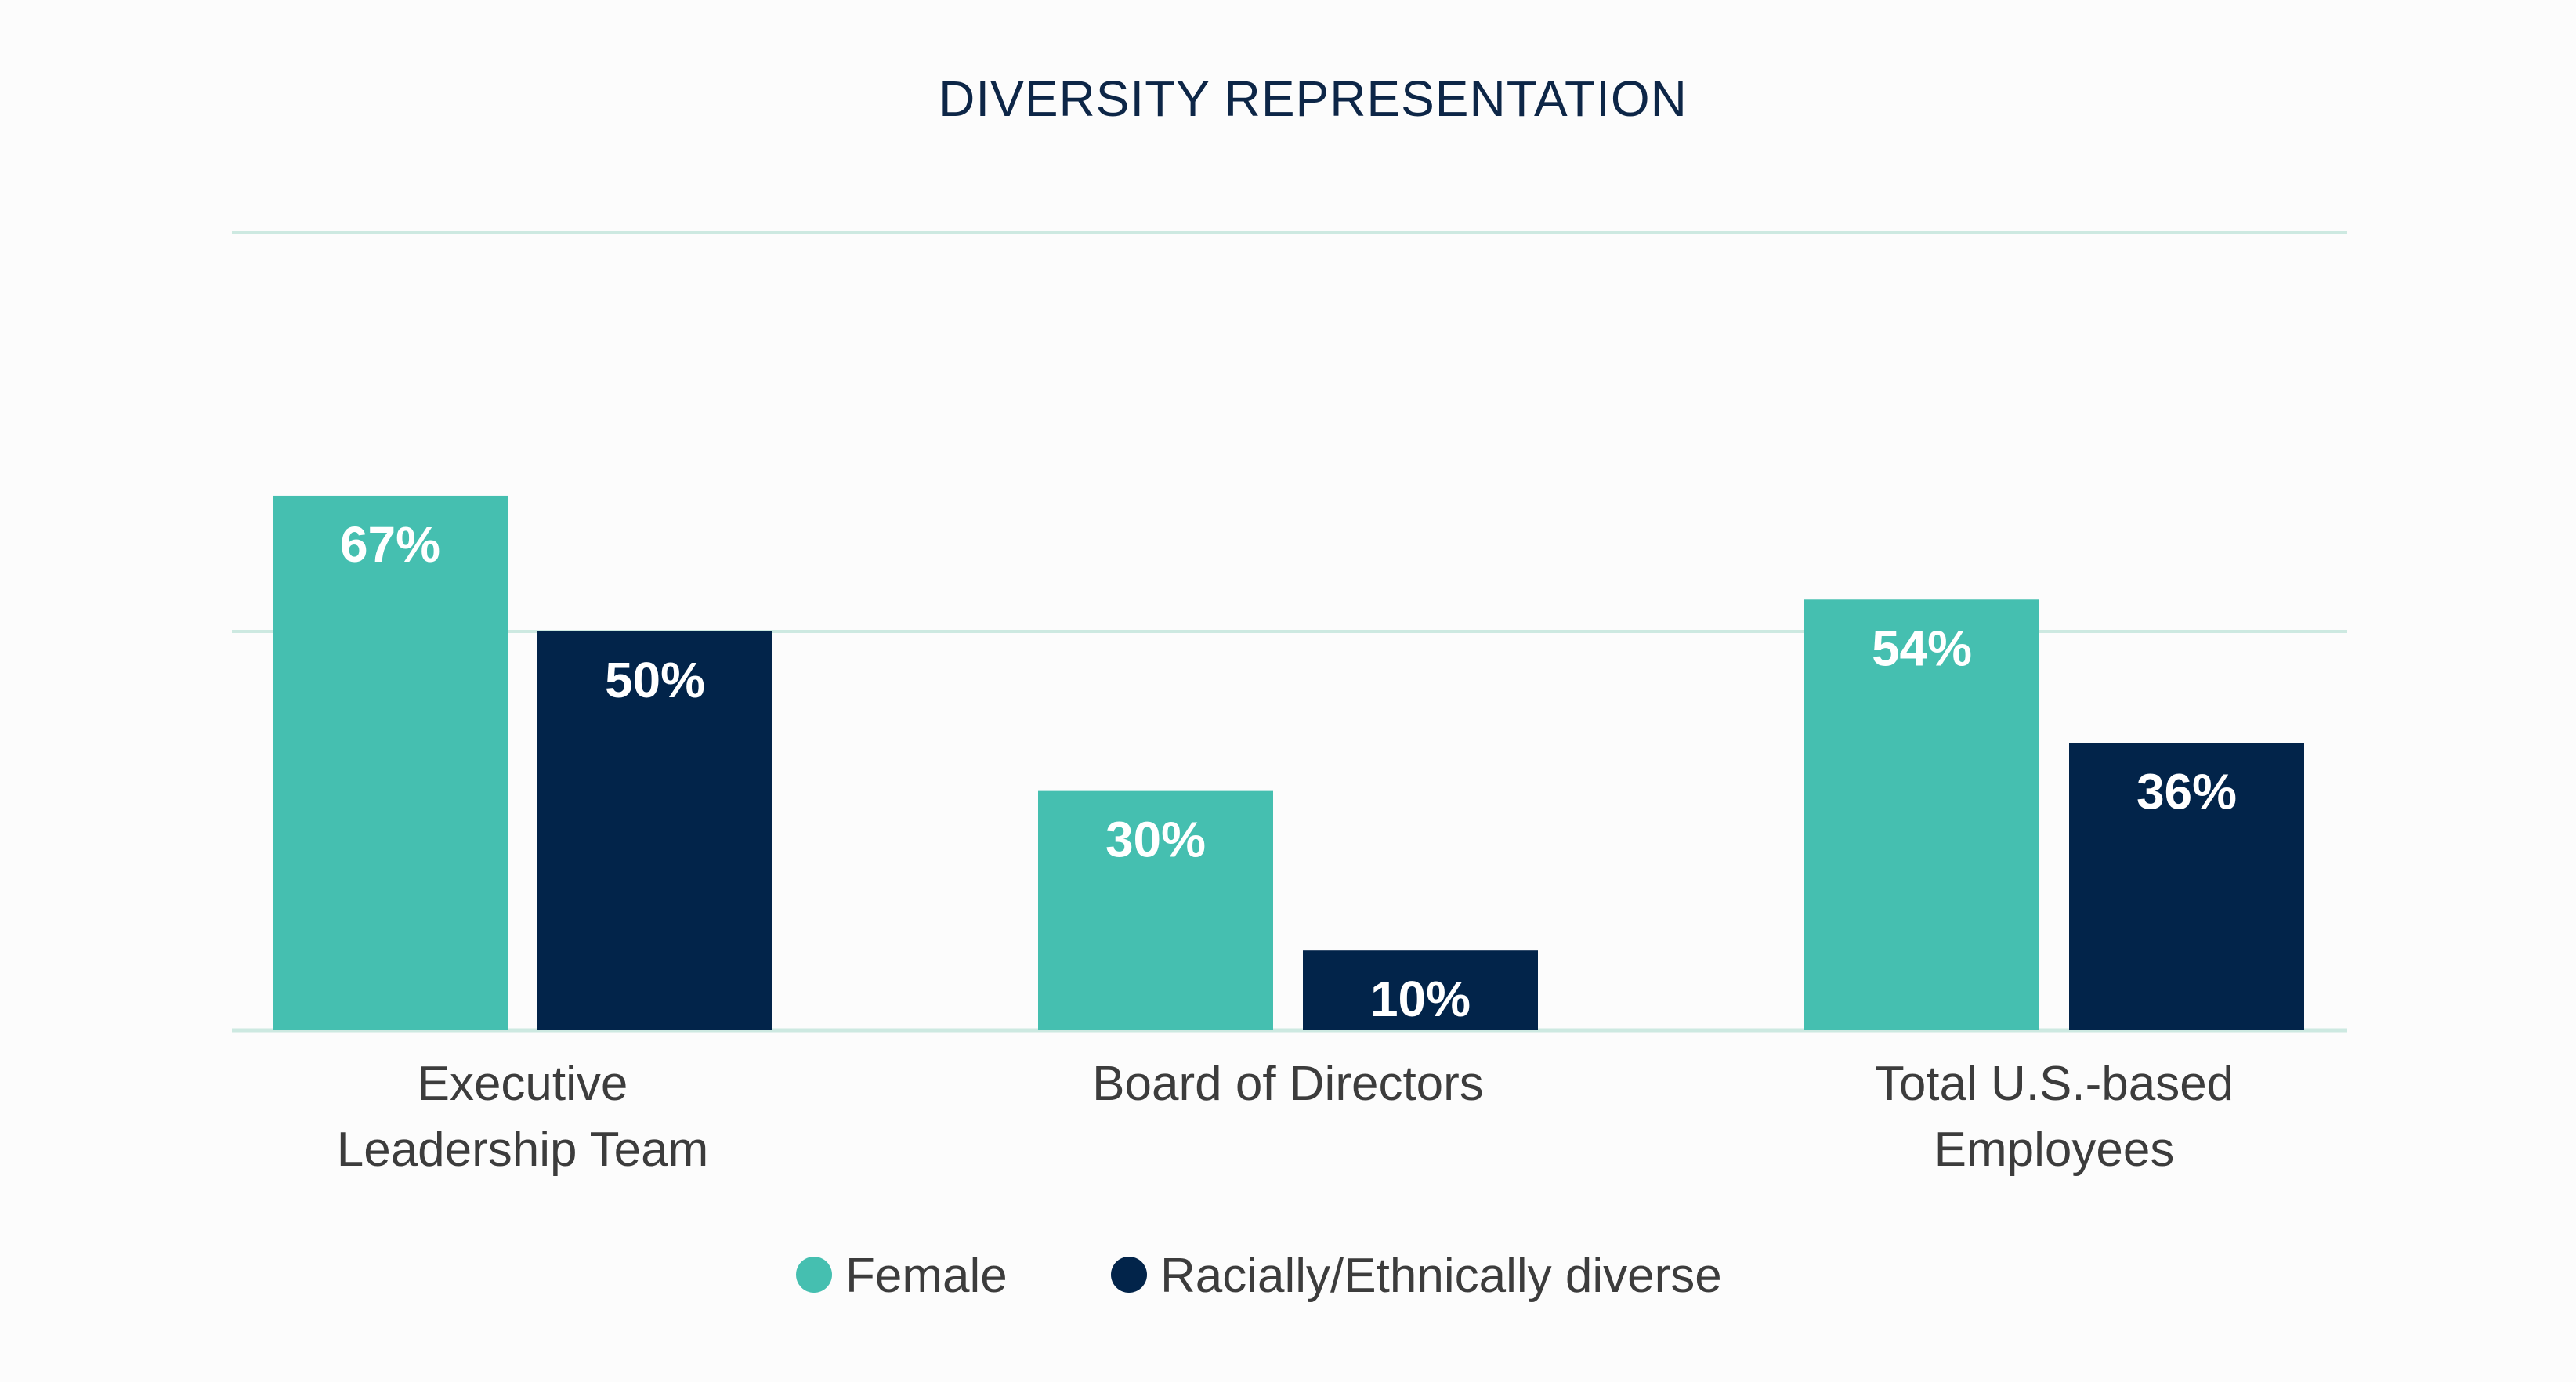 Image resolution: width=2576 pixels, height=1382 pixels. What do you see at coordinates (1129, 1275) in the screenshot?
I see `legend-swatch-diverse` at bounding box center [1129, 1275].